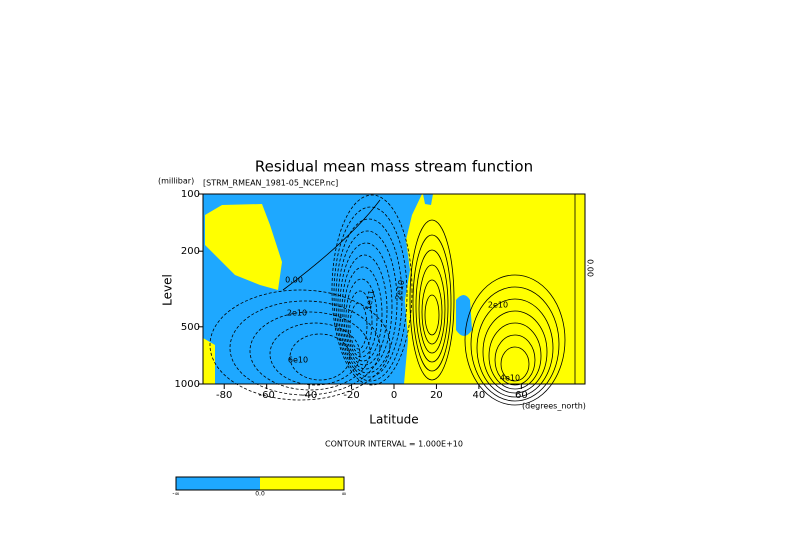  Describe the element at coordinates (394, 167) in the screenshot. I see `chart-title: Residual mean mass stream function` at that location.